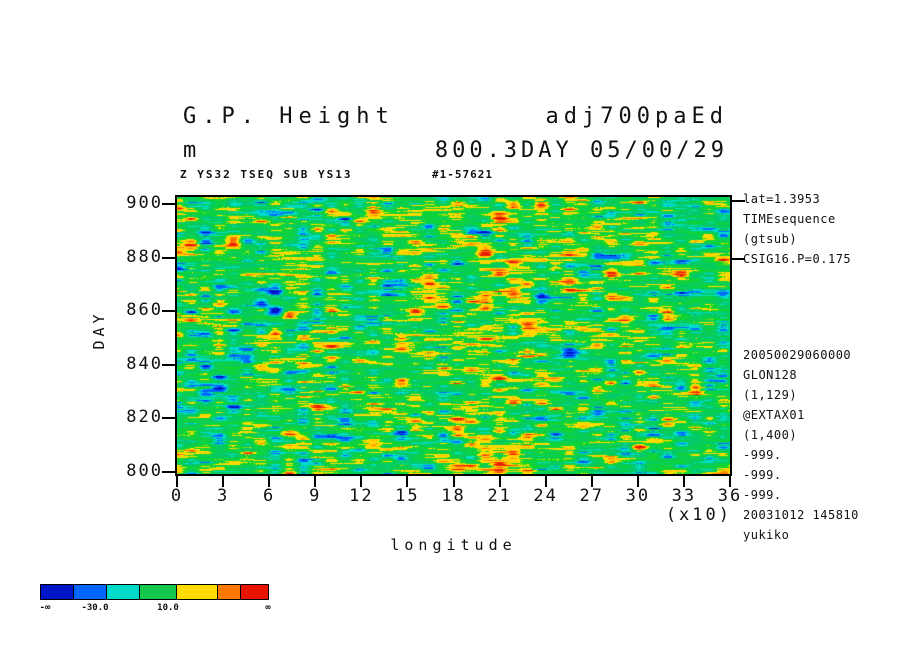 The image size is (904, 654). Describe the element at coordinates (99, 330) in the screenshot. I see `y-axis-title: DAY` at that location.